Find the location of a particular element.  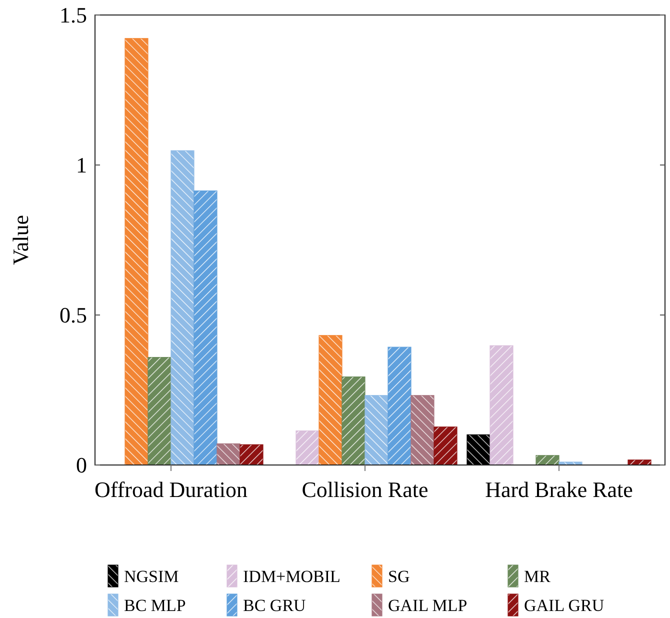

legend-label: GAIL MLP is located at coordinates (428, 605).